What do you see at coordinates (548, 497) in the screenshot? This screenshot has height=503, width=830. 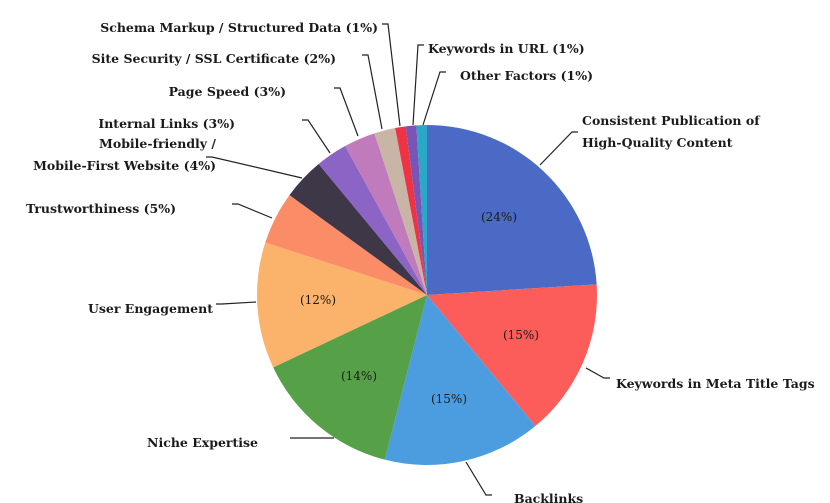 I see `slice-label-2: Backlinks` at bounding box center [548, 497].